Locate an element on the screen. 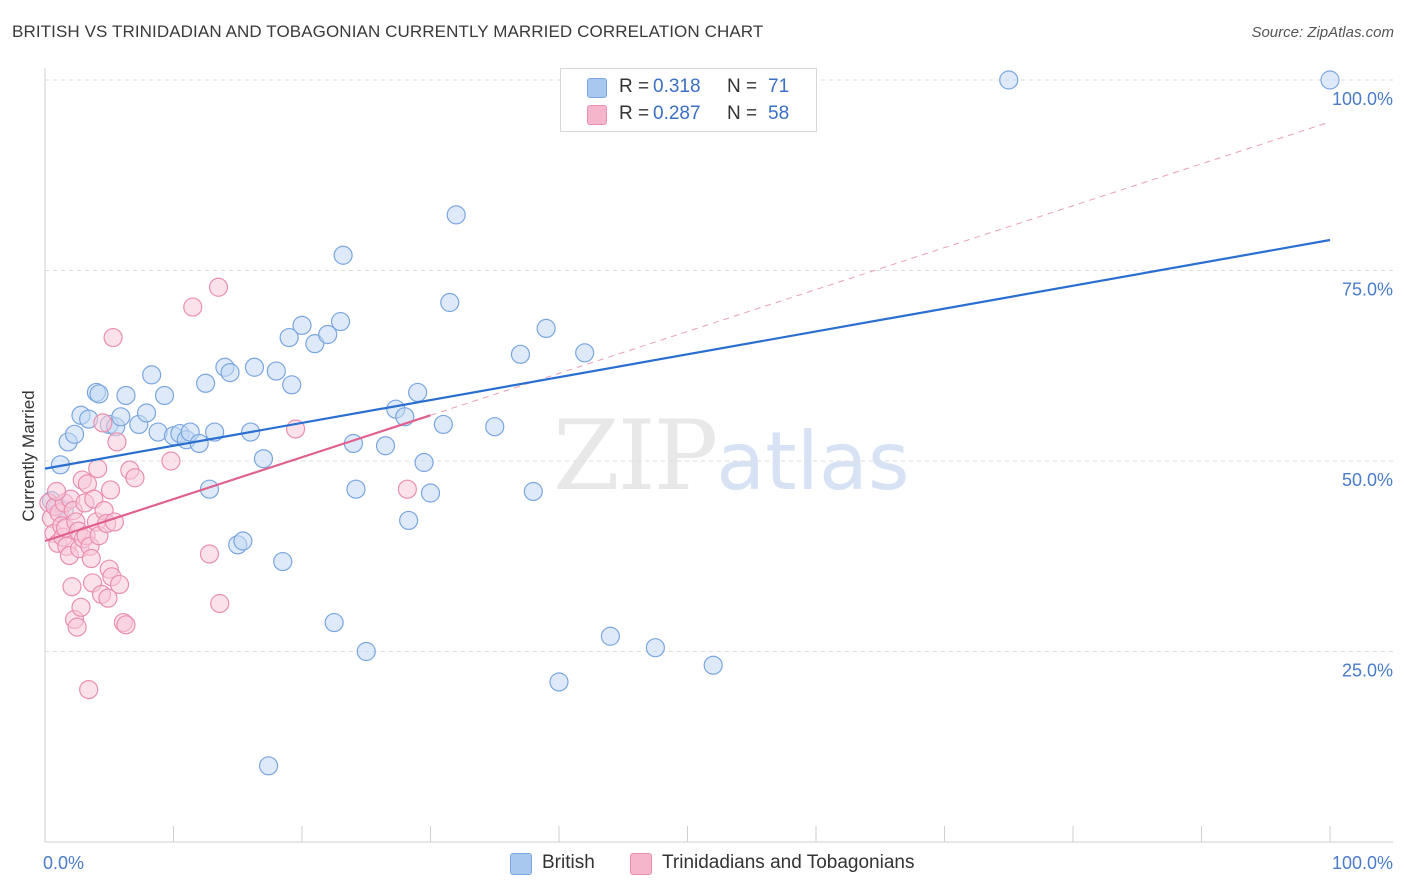  trinidadian-points is located at coordinates (228, 488).